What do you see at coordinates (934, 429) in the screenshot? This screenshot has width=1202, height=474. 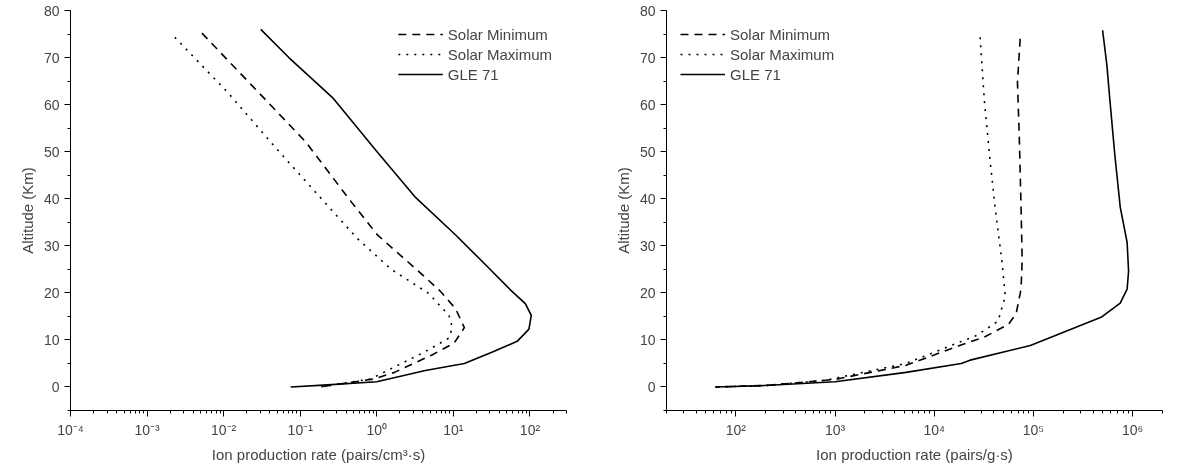 I see `x-tick-label: 10⁴` at bounding box center [934, 429].